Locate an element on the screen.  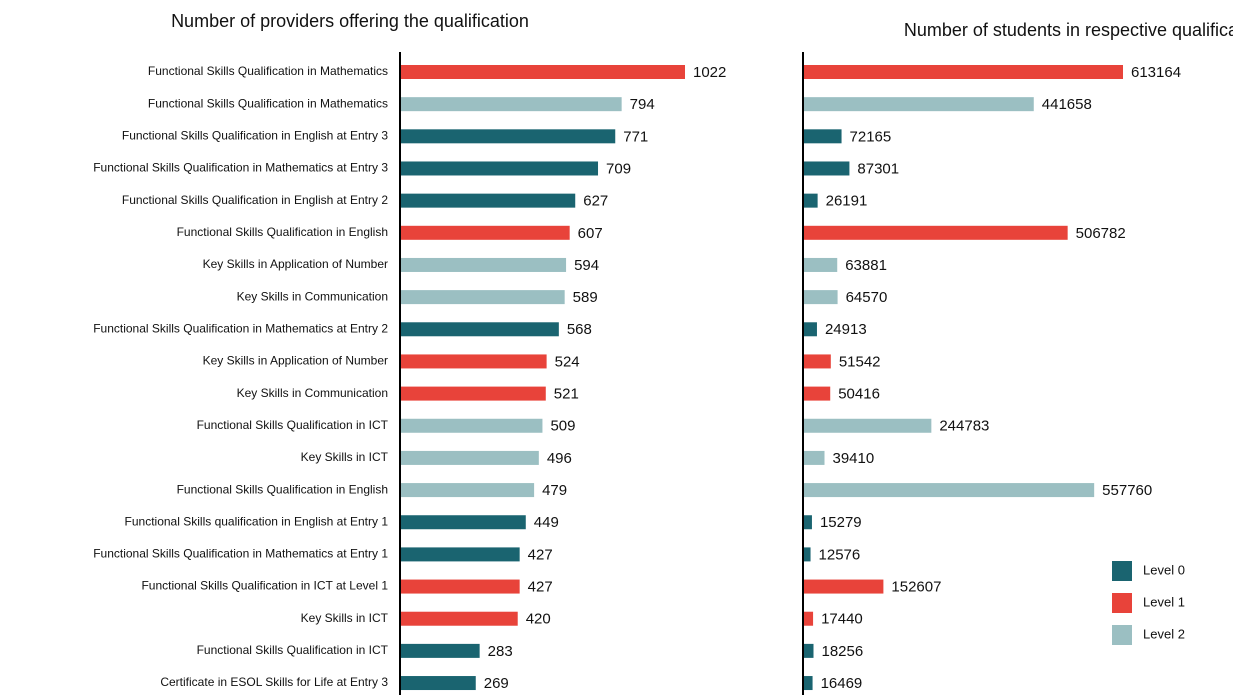
value-label: 420 is located at coordinates (538, 619).